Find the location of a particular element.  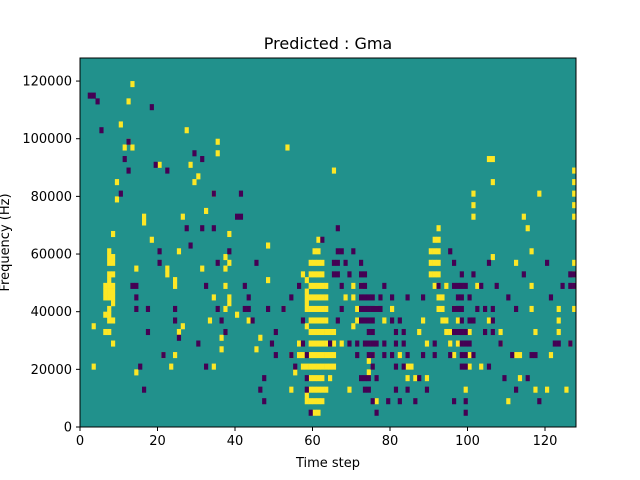

y-tick-label: 60000 is located at coordinates (51, 255).